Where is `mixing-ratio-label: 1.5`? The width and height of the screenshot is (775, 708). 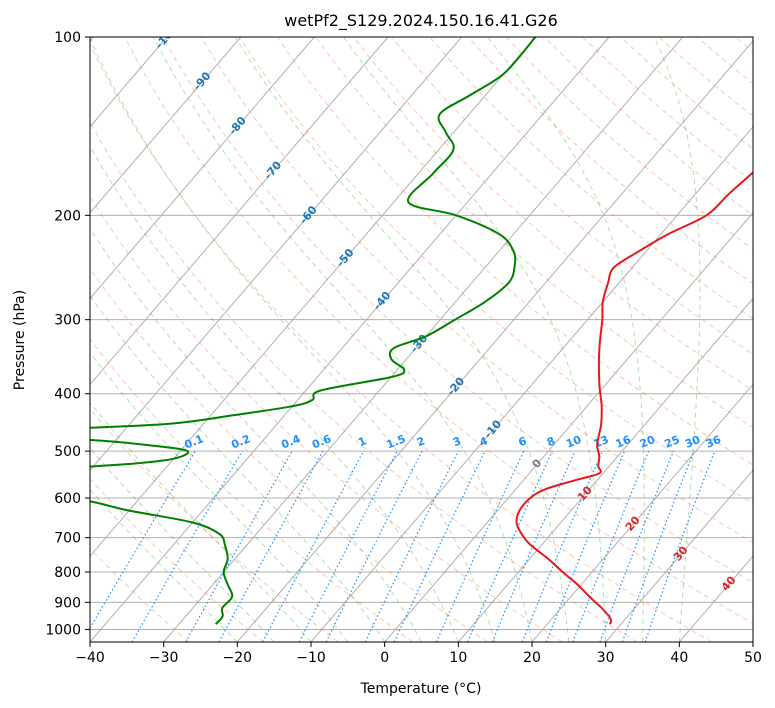 mixing-ratio-label: 1.5 is located at coordinates (396, 441).